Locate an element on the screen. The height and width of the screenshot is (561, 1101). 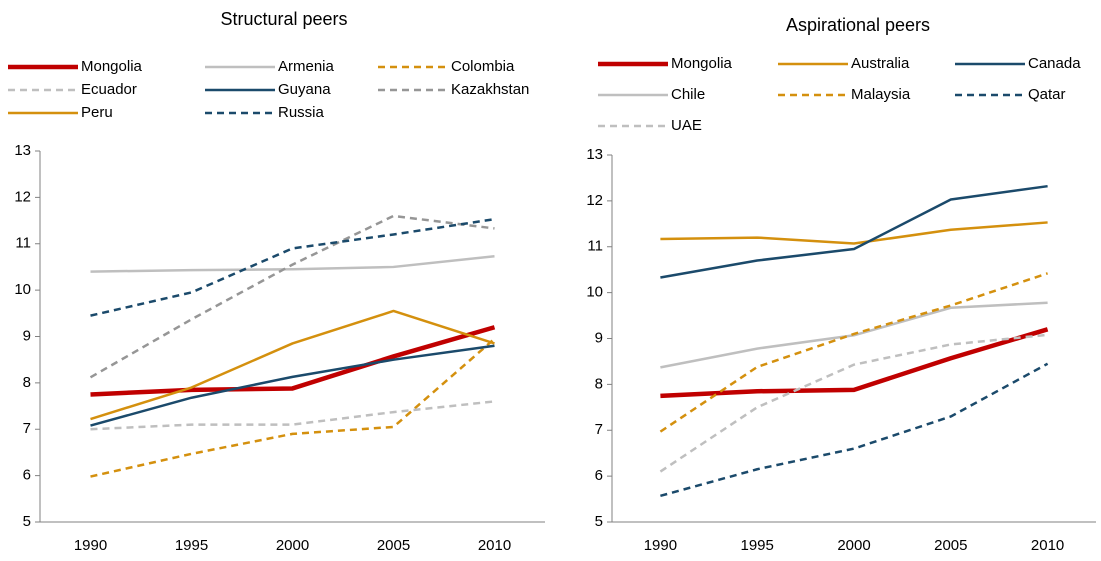
legend-label: Guyana is located at coordinates (304, 89).